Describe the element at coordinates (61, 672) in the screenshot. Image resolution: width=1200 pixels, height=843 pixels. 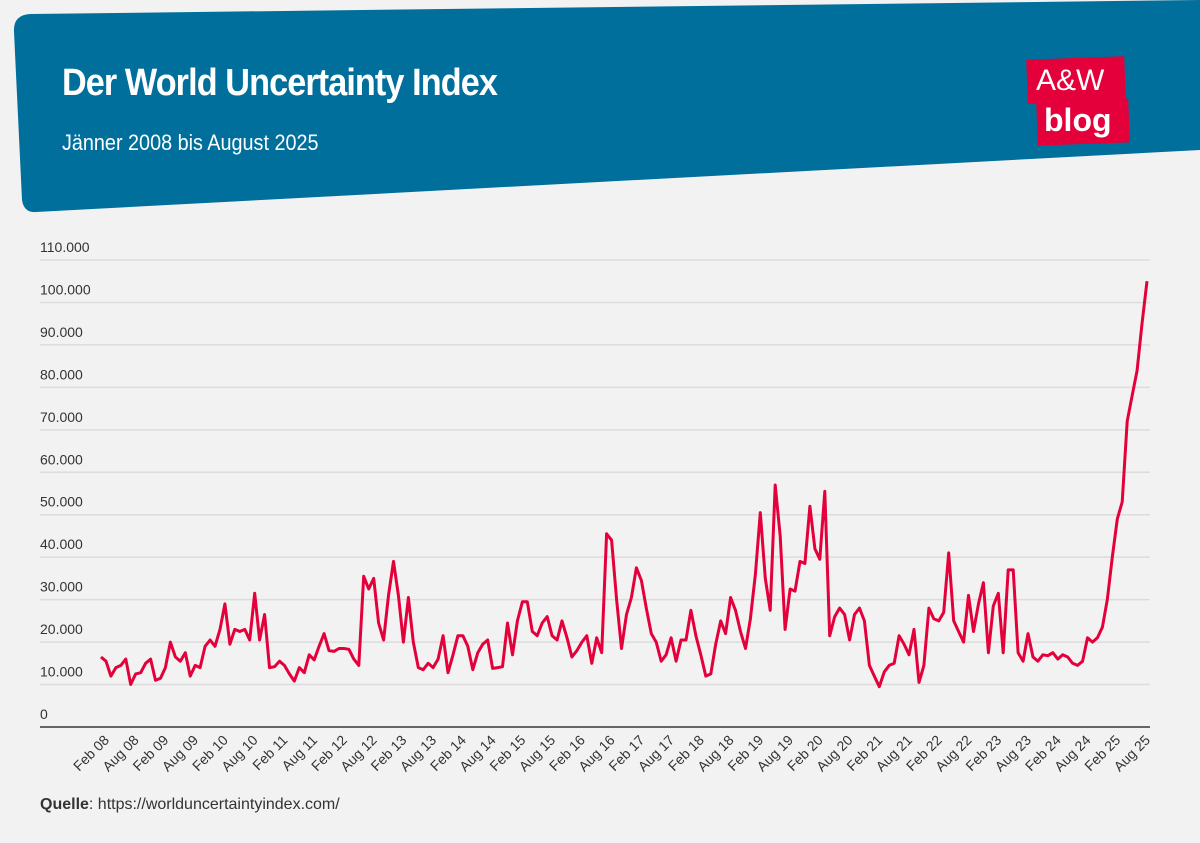
I see `y-tick-label: 10.000` at that location.